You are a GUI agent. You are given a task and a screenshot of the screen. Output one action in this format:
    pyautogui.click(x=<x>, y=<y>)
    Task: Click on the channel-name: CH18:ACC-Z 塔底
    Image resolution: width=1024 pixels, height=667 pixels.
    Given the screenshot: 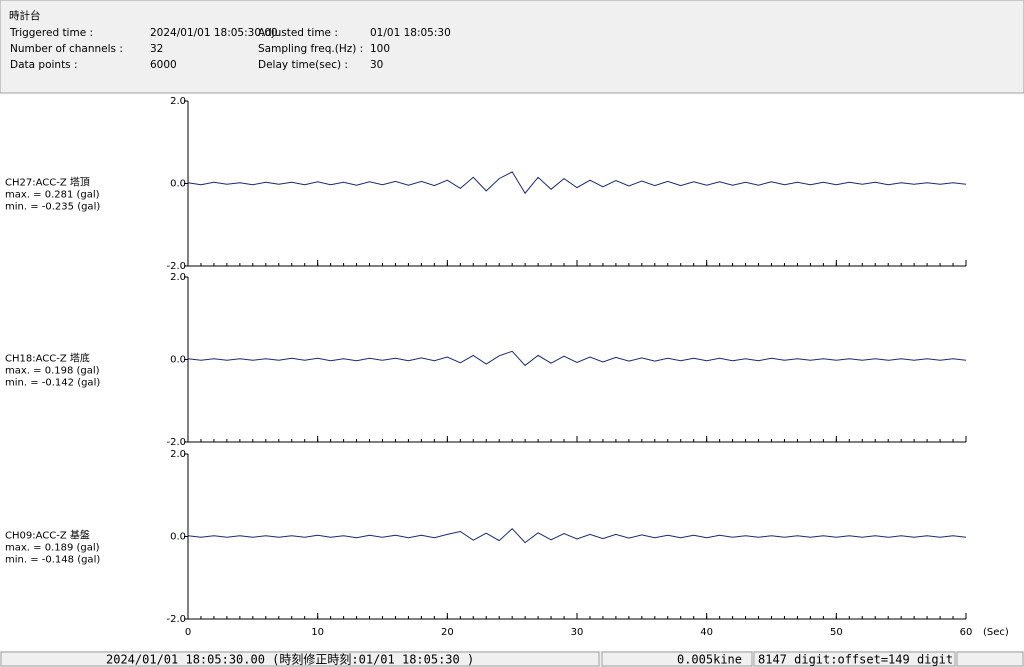 What is the action you would take?
    pyautogui.click(x=47, y=358)
    